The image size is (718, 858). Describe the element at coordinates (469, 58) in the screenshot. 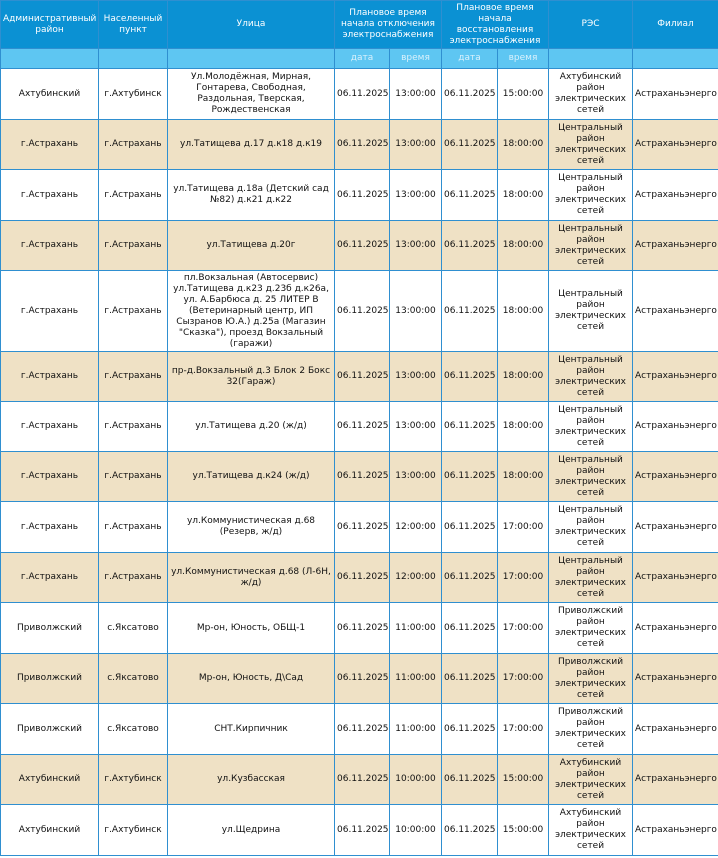

I see `subheader-date: дата` at that location.